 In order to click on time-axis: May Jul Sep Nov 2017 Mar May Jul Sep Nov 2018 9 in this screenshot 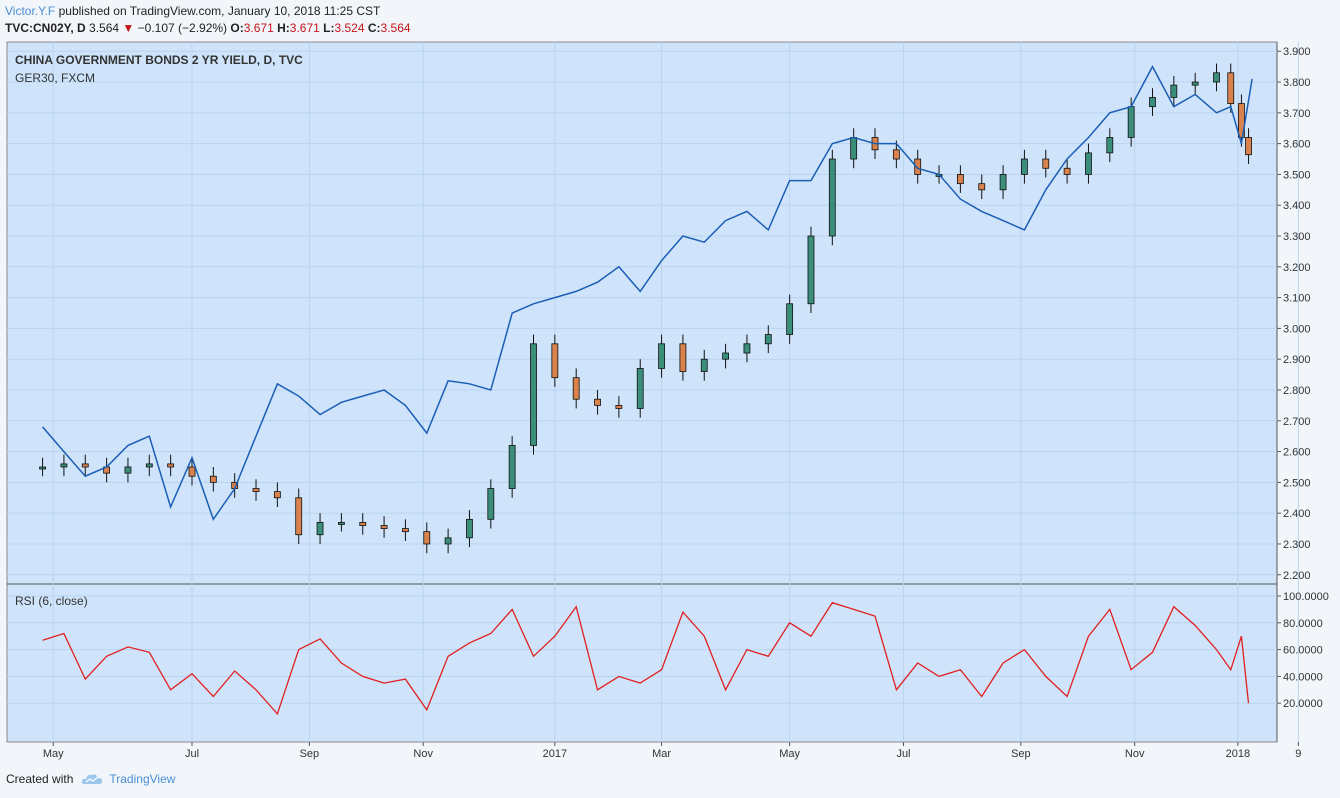, I will do `click(672, 751)`.